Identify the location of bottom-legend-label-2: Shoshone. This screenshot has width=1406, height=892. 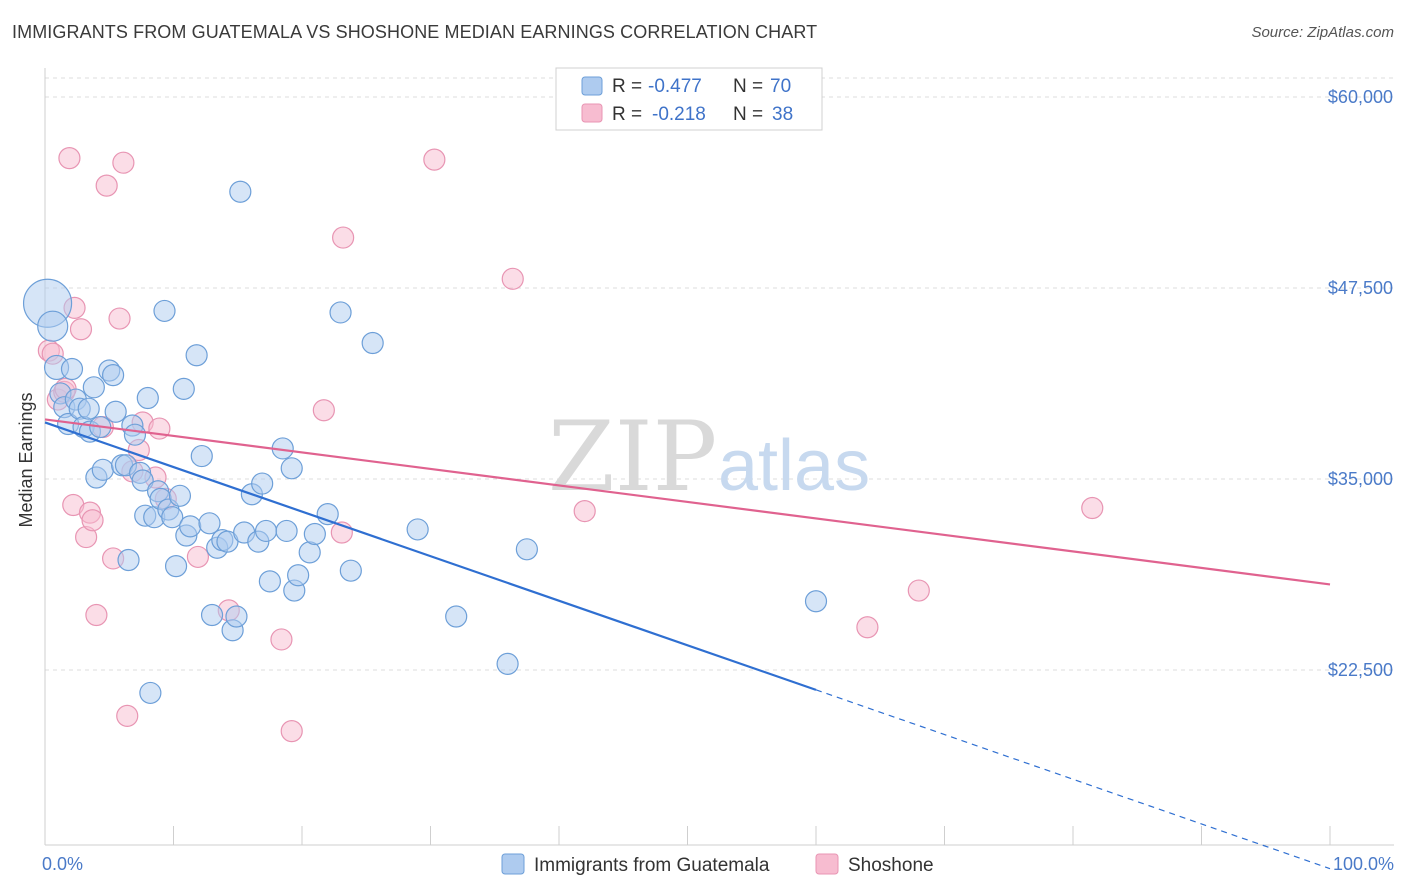
(891, 865).